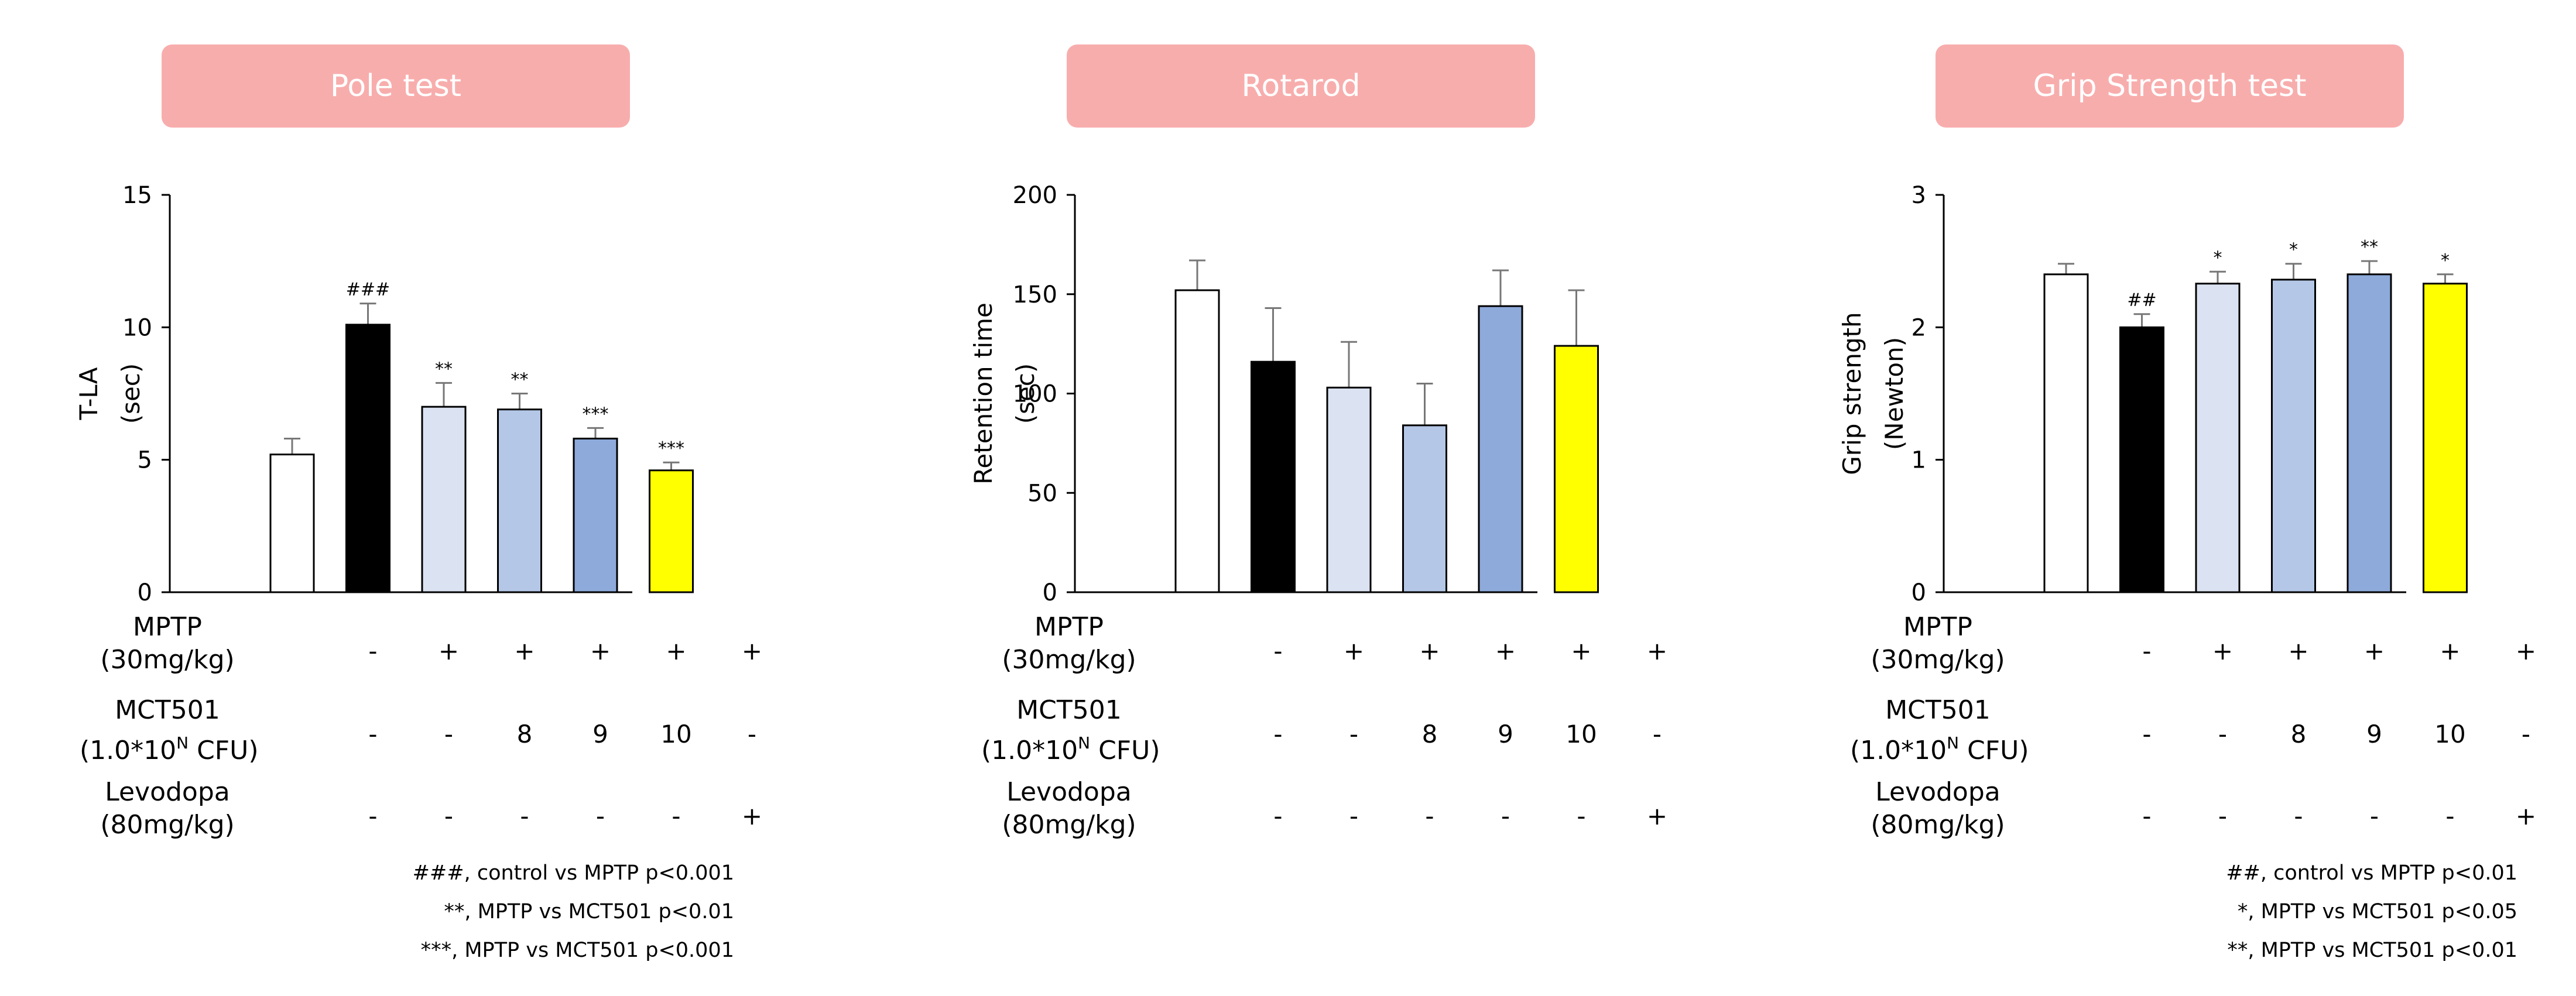 Image resolution: width=2576 pixels, height=996 pixels. Describe the element at coordinates (1852, 393) in the screenshot. I see `y-axis-title: Grip strength` at that location.